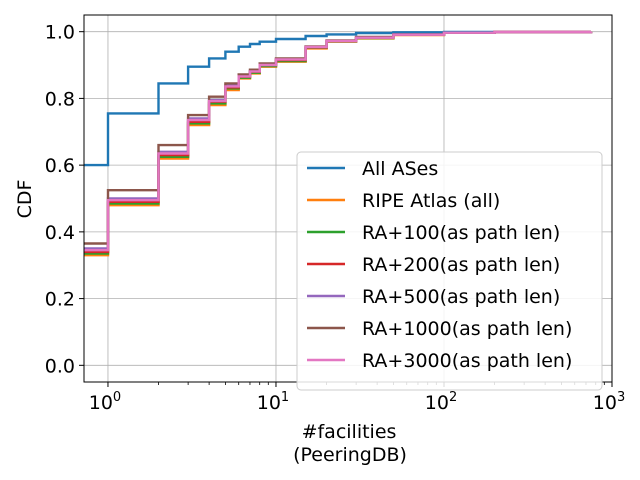  Describe the element at coordinates (400, 169) in the screenshot. I see `legend-label: All ASes` at that location.